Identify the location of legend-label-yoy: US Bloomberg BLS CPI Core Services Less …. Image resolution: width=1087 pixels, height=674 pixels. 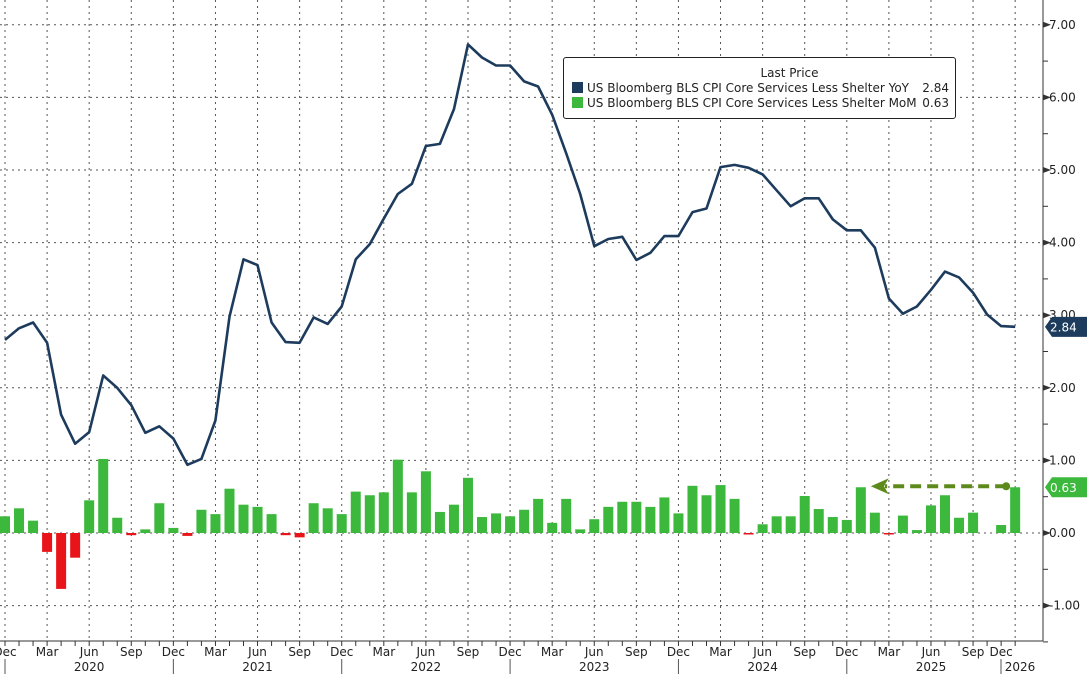
(748, 87).